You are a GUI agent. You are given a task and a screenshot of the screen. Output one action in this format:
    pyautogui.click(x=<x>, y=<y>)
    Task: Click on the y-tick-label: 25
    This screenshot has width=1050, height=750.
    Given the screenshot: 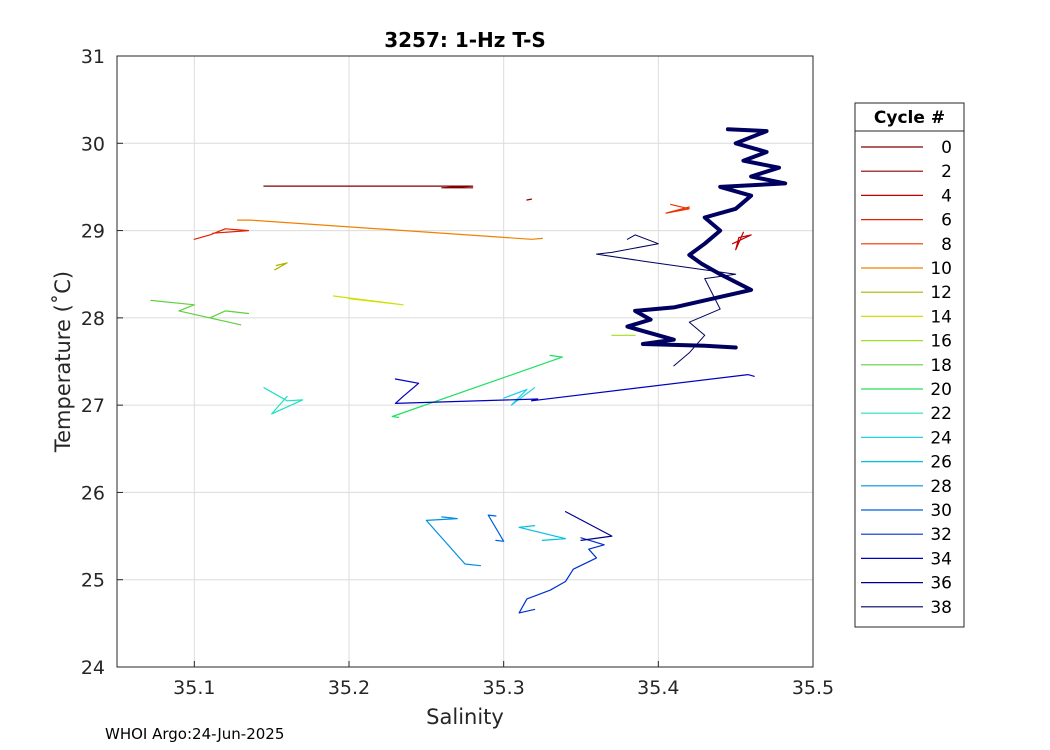 What is the action you would take?
    pyautogui.click(x=93, y=581)
    